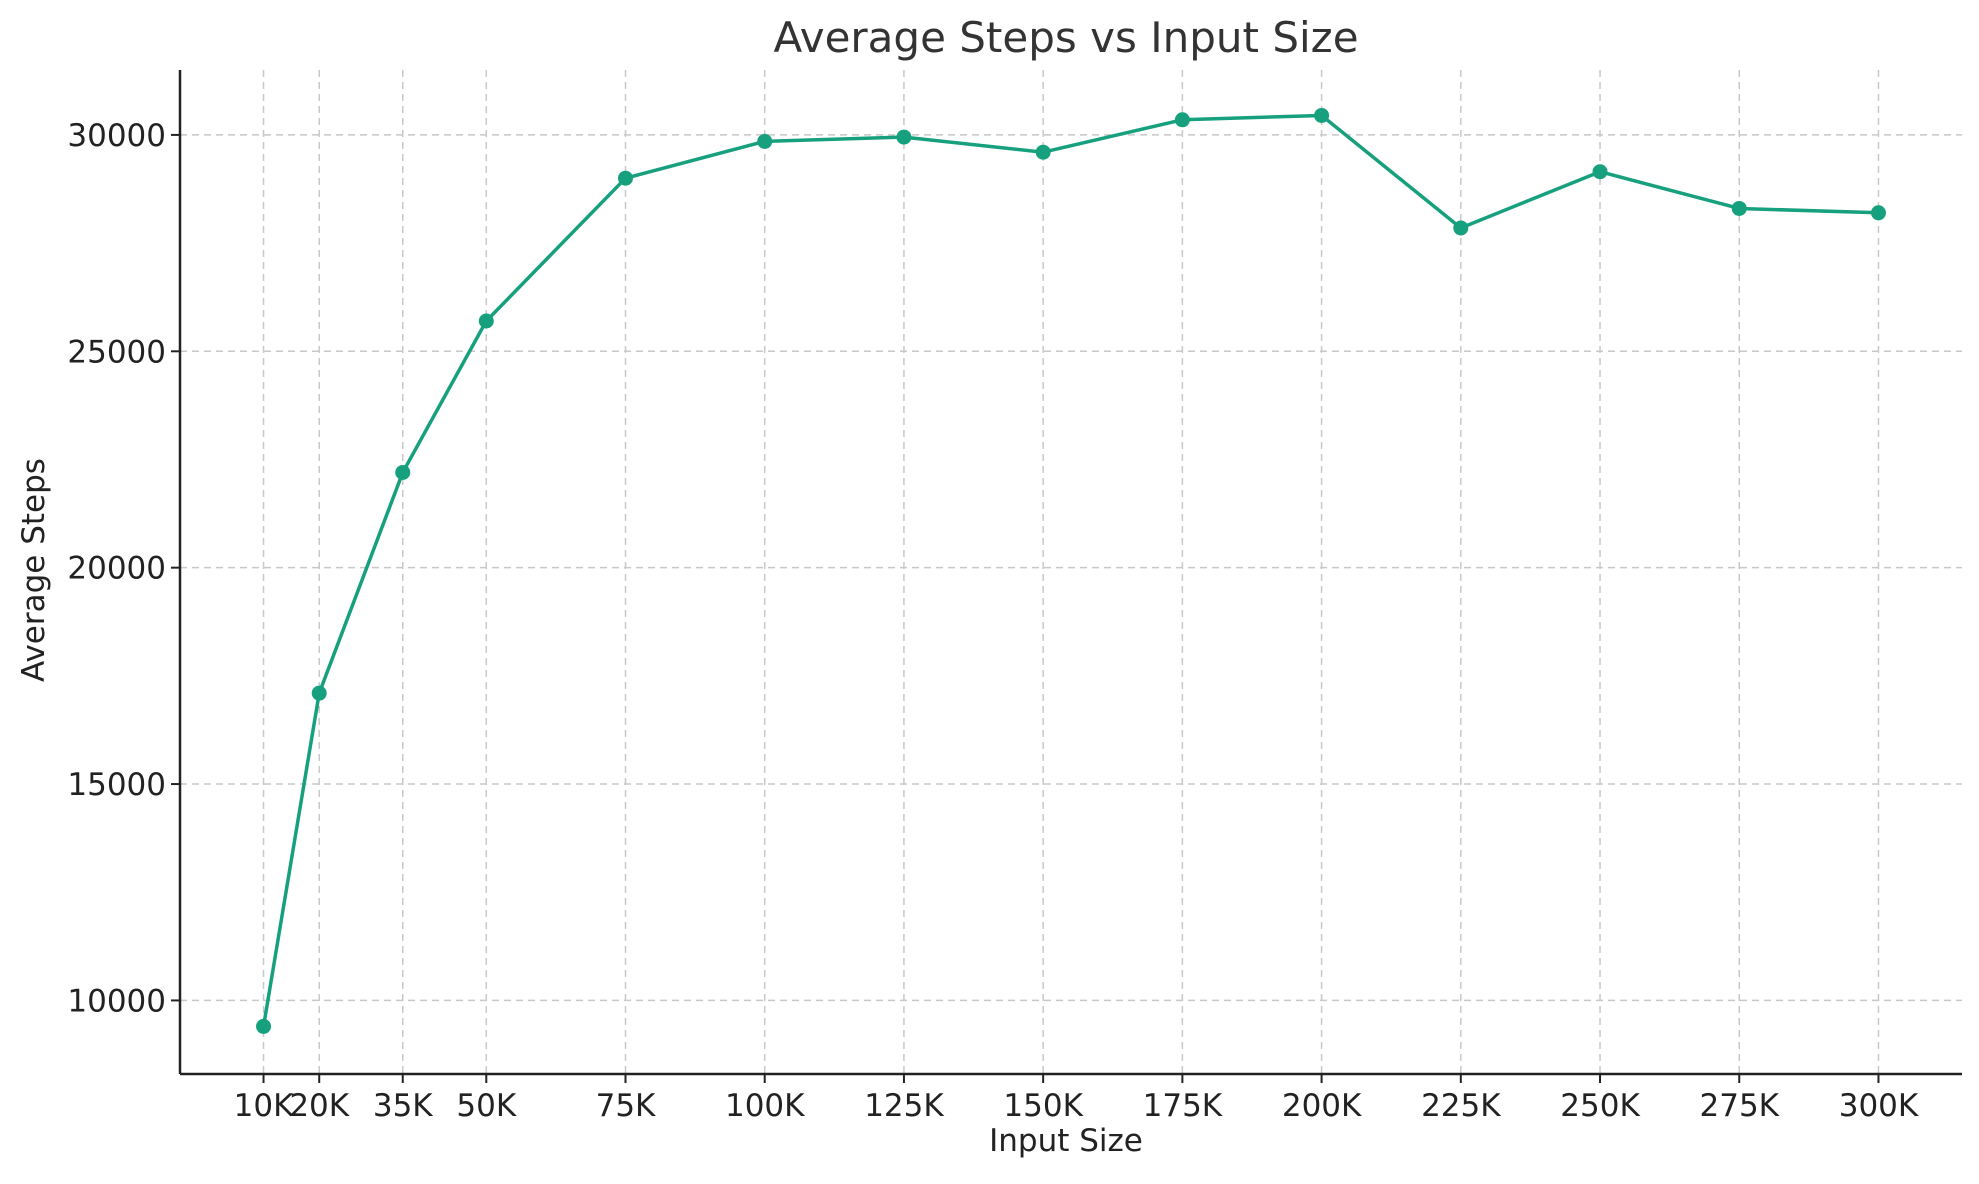 Image resolution: width=1979 pixels, height=1184 pixels. Describe the element at coordinates (486, 1106) in the screenshot. I see `x-tick-label: 50K` at that location.